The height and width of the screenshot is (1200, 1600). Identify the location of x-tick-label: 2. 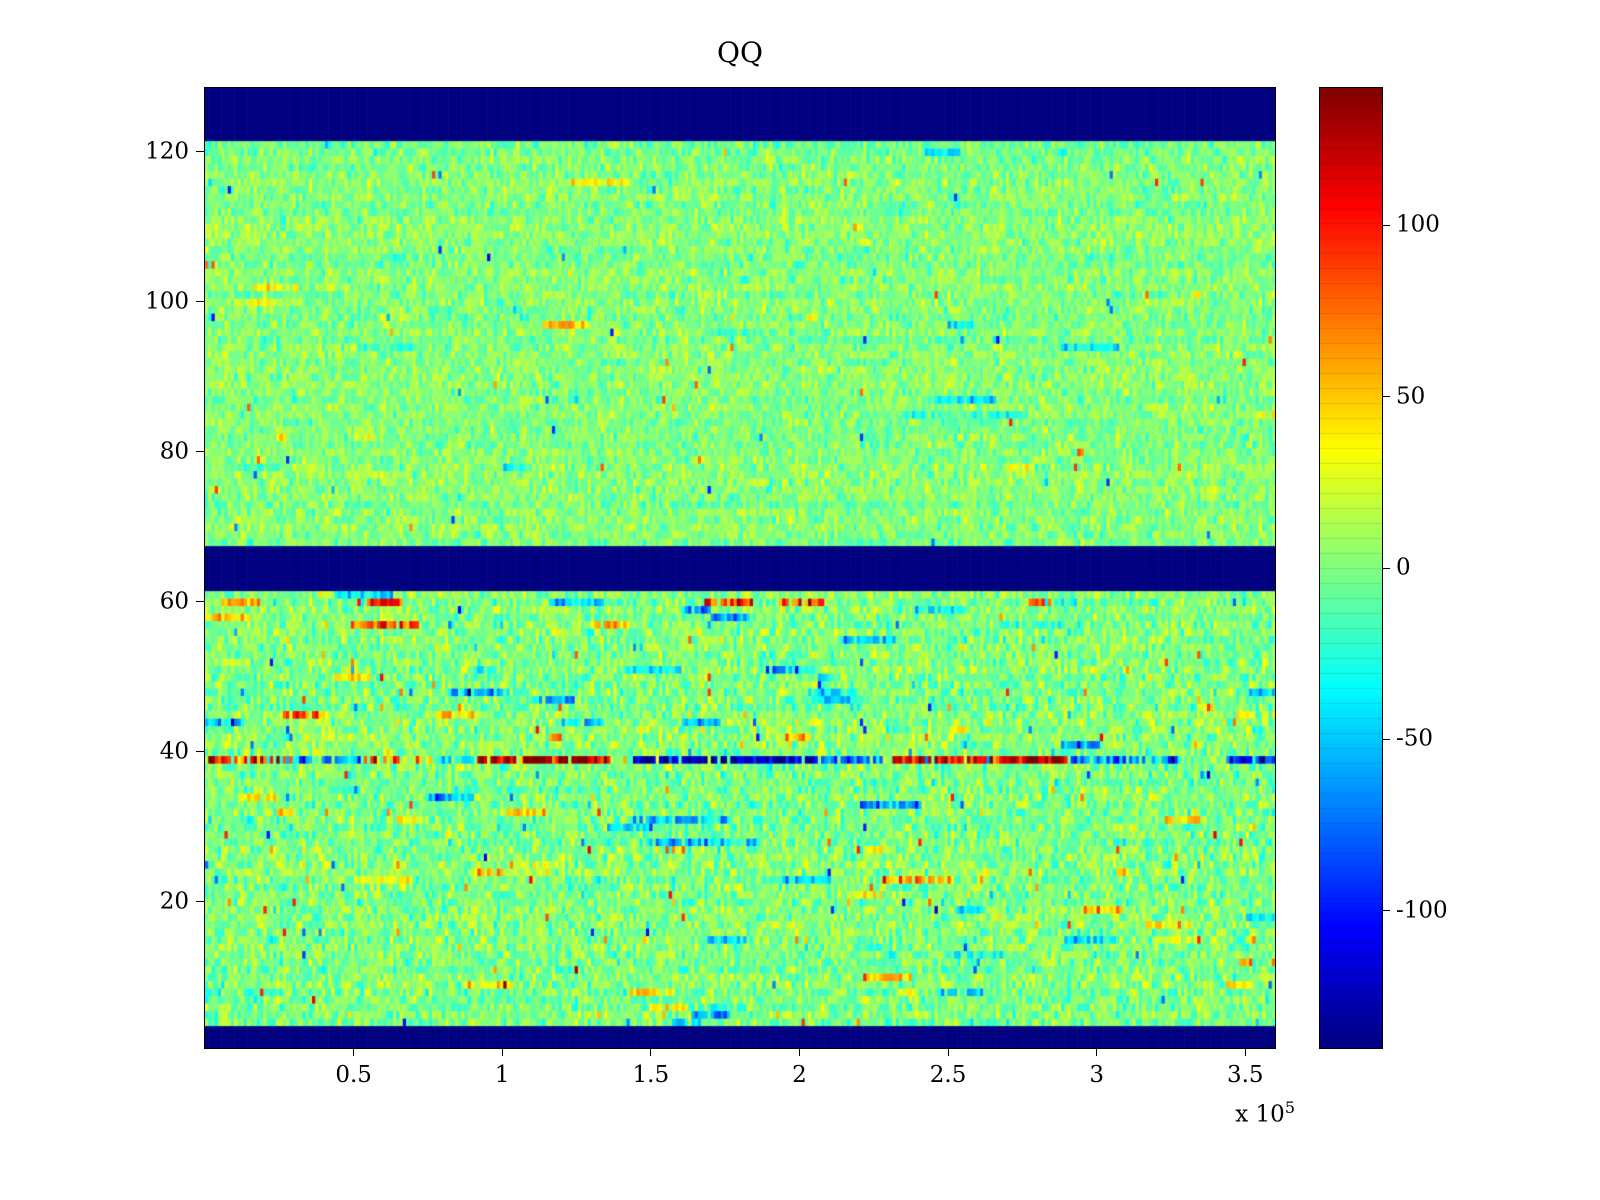
(799, 1075).